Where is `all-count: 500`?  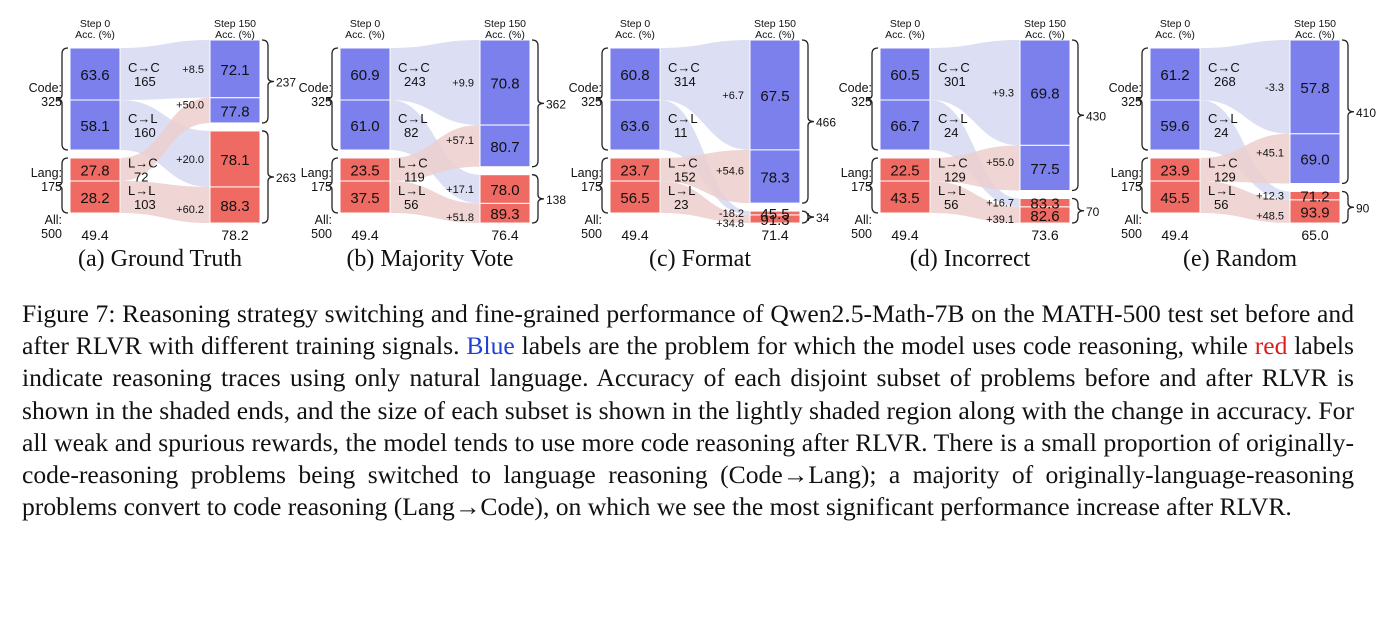
all-count: 500 is located at coordinates (591, 234).